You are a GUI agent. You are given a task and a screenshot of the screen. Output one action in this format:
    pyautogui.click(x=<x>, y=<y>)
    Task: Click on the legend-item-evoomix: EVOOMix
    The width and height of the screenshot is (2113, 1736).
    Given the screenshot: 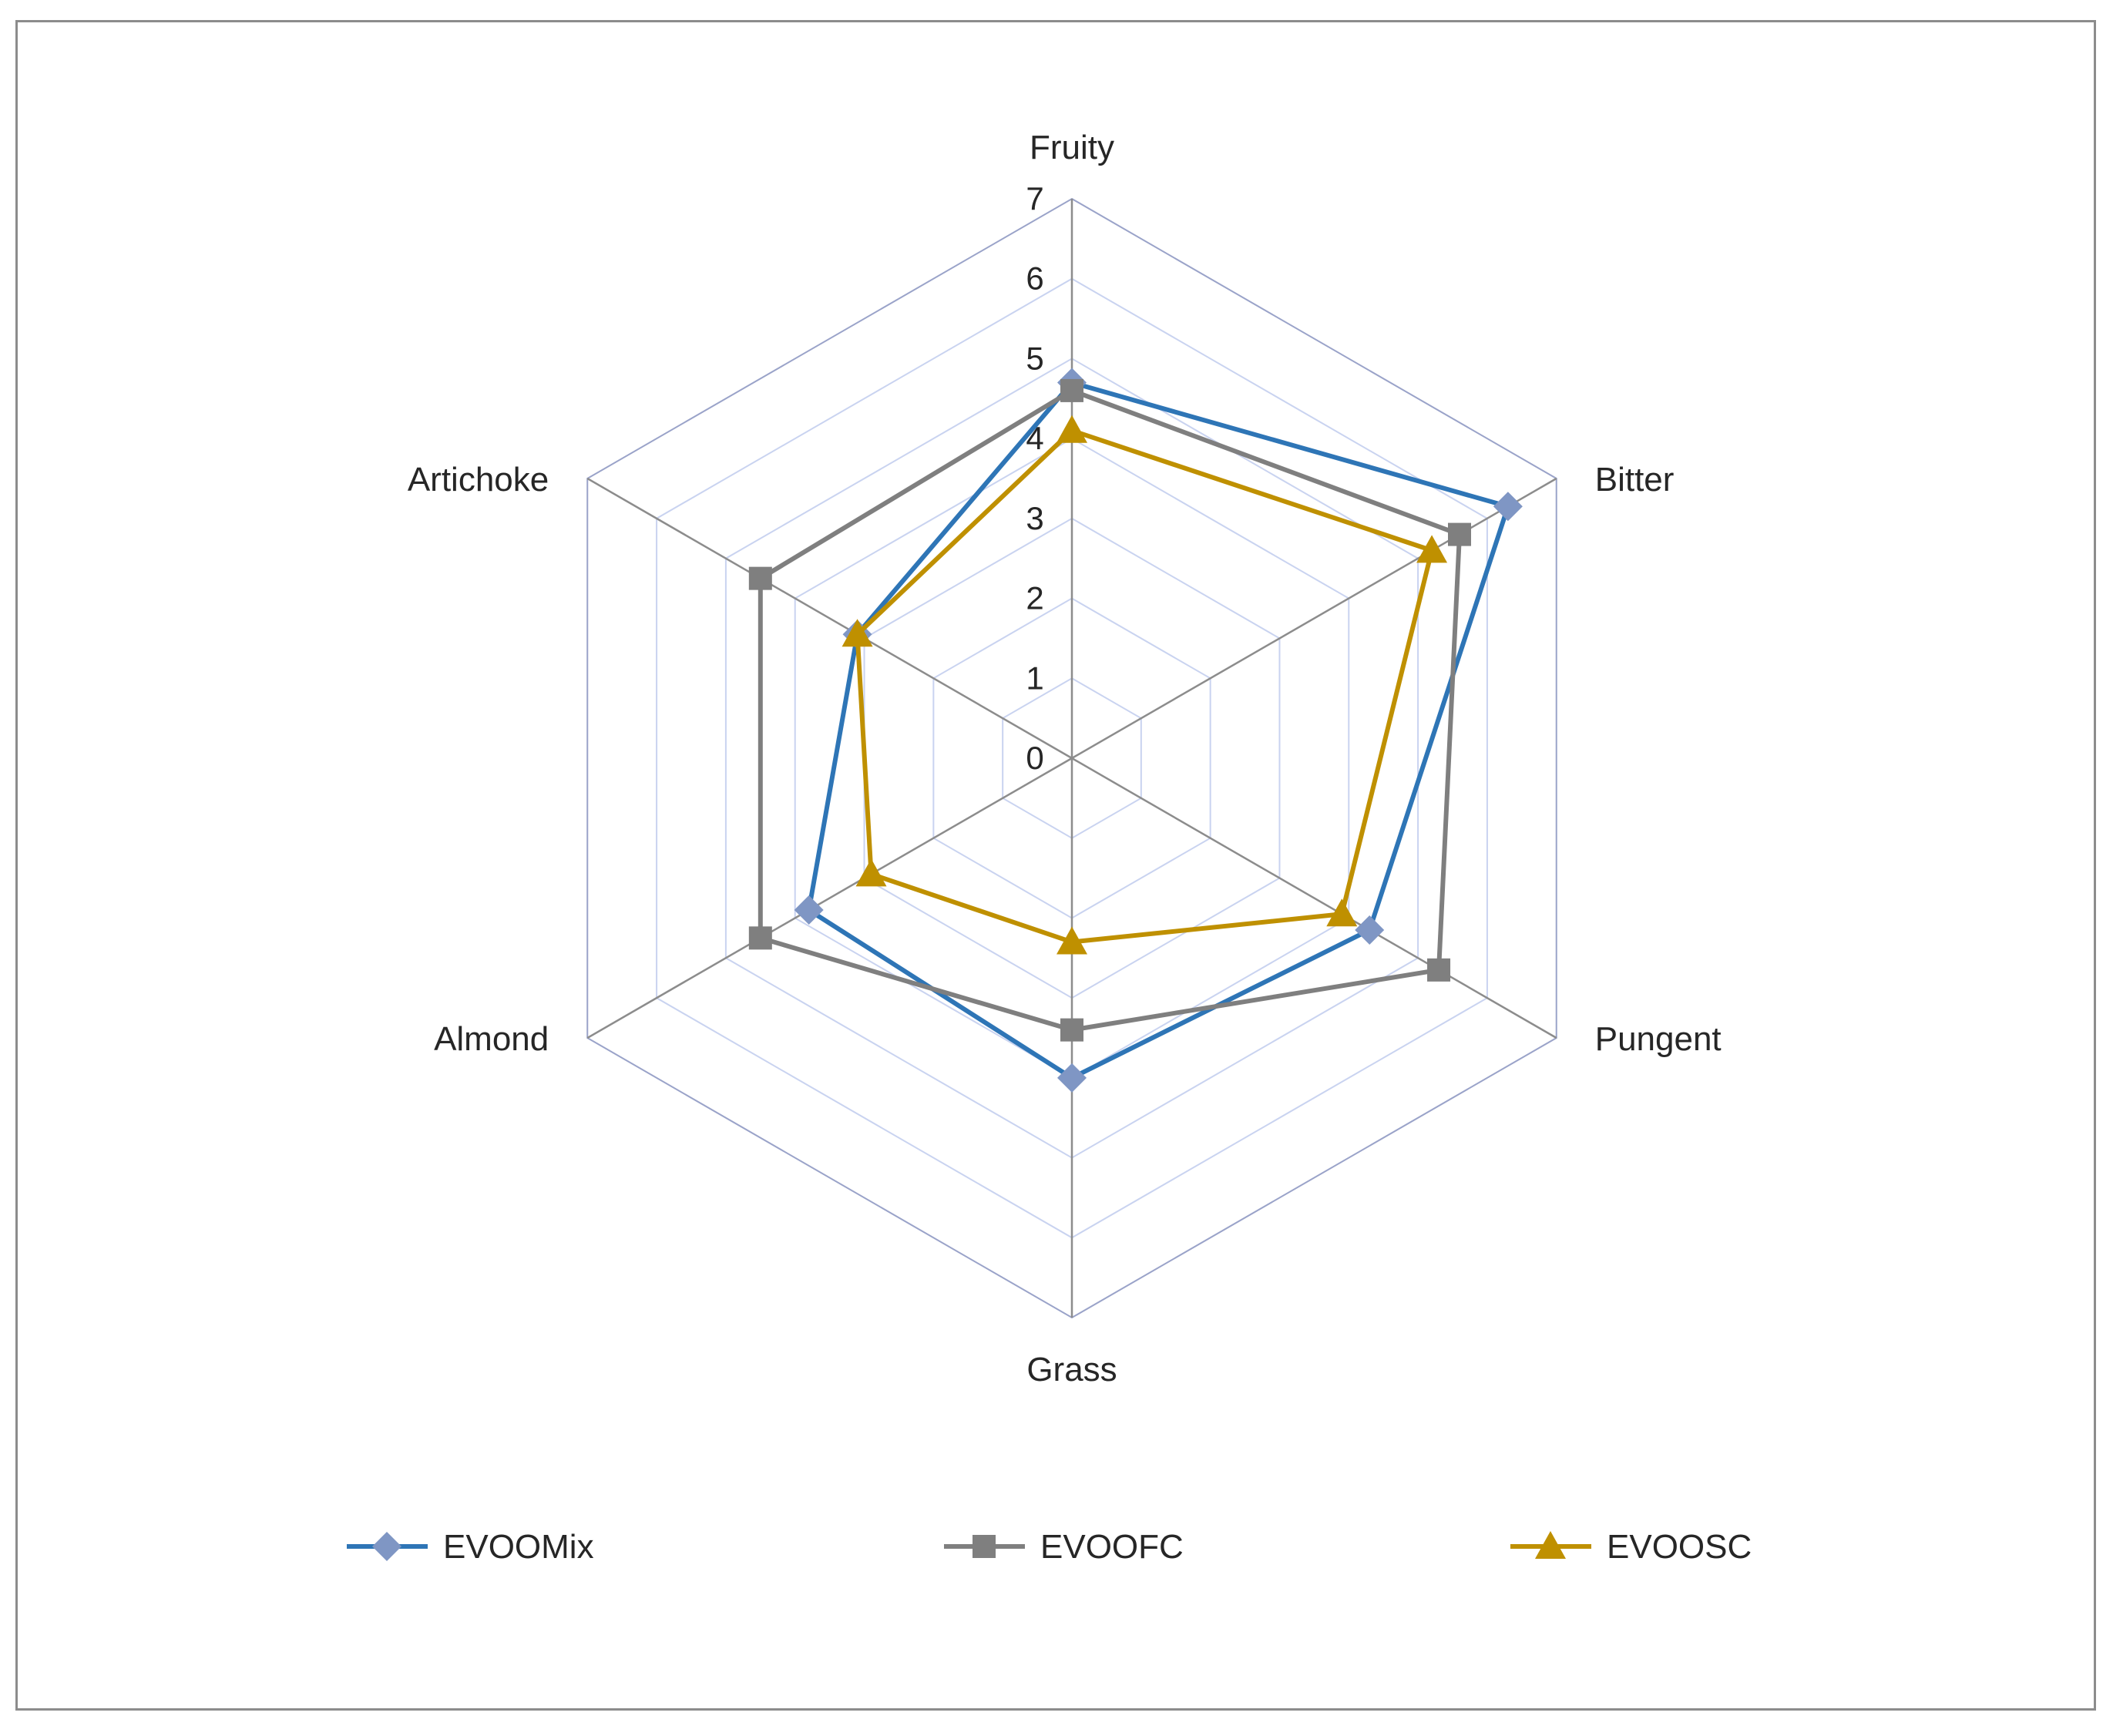 What is the action you would take?
    pyautogui.click(x=470, y=1547)
    